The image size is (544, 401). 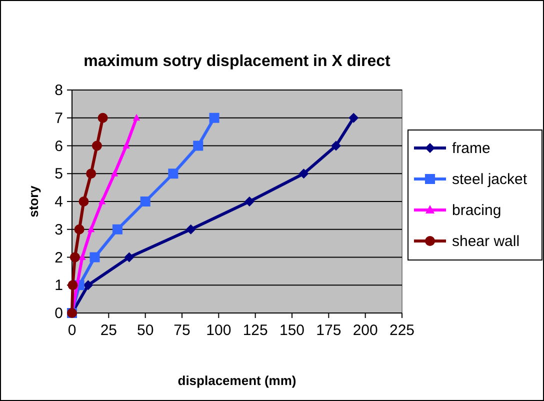 What do you see at coordinates (72, 330) in the screenshot?
I see `x-tick-label: 0` at bounding box center [72, 330].